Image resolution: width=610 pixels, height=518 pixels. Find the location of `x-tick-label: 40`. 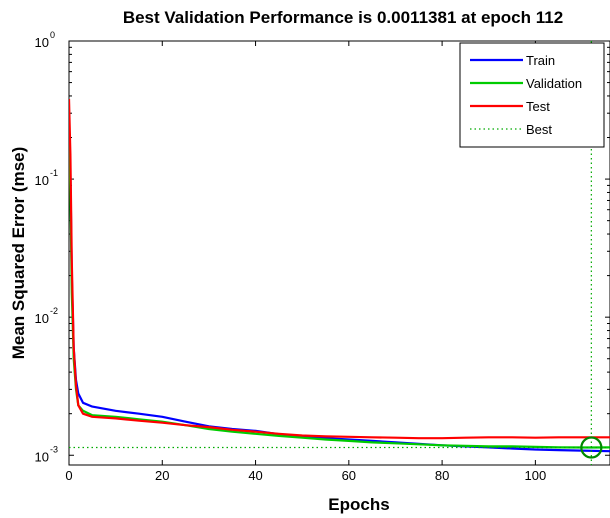

x-tick-label: 40 is located at coordinates (255, 475).